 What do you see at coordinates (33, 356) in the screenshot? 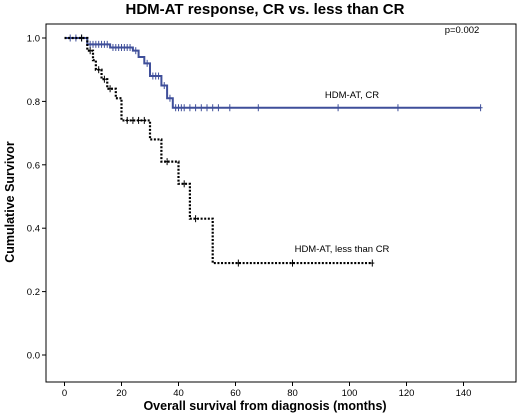
I see `y-tick-label: 0.0` at bounding box center [33, 356].